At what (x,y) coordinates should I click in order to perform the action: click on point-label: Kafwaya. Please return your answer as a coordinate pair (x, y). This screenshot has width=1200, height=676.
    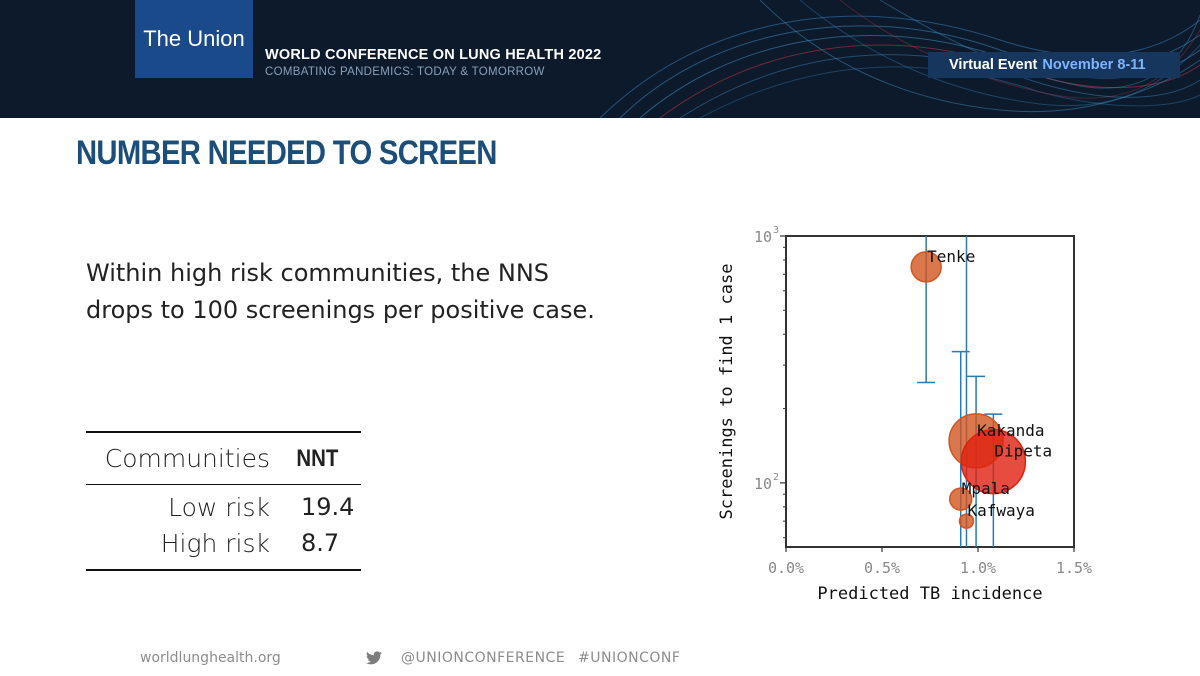
    Looking at the image, I should click on (1000, 510).